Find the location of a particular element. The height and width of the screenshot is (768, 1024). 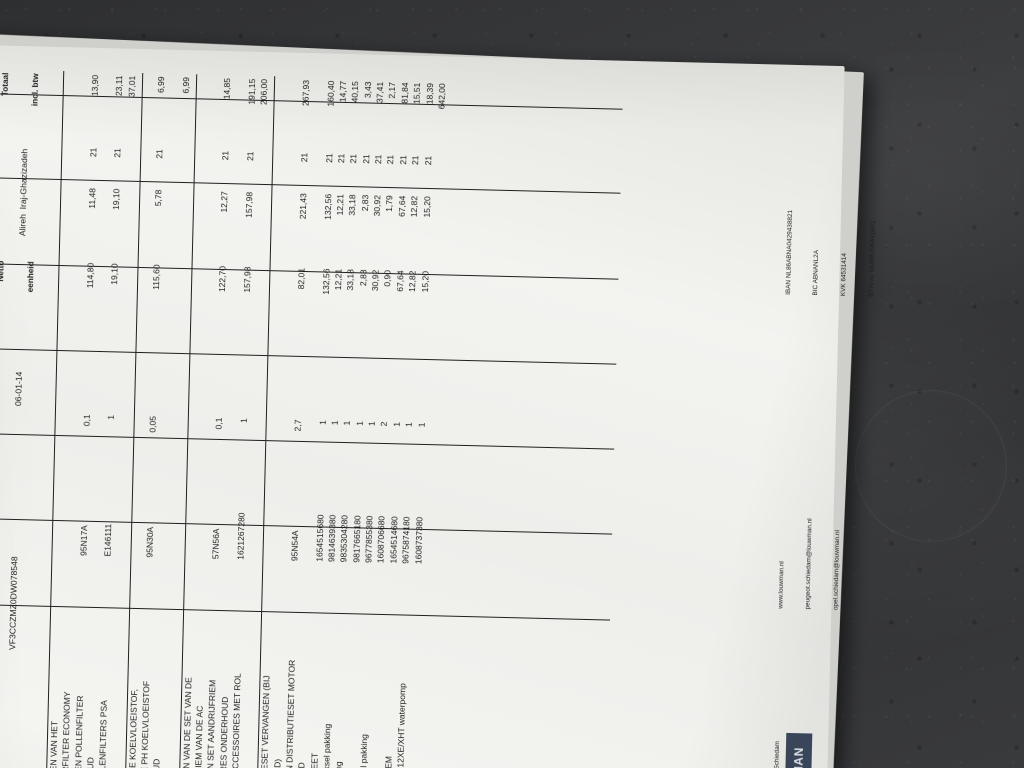

footer-company-line-3: 3125 BJ Schiedam is located at coordinates (831, 755).